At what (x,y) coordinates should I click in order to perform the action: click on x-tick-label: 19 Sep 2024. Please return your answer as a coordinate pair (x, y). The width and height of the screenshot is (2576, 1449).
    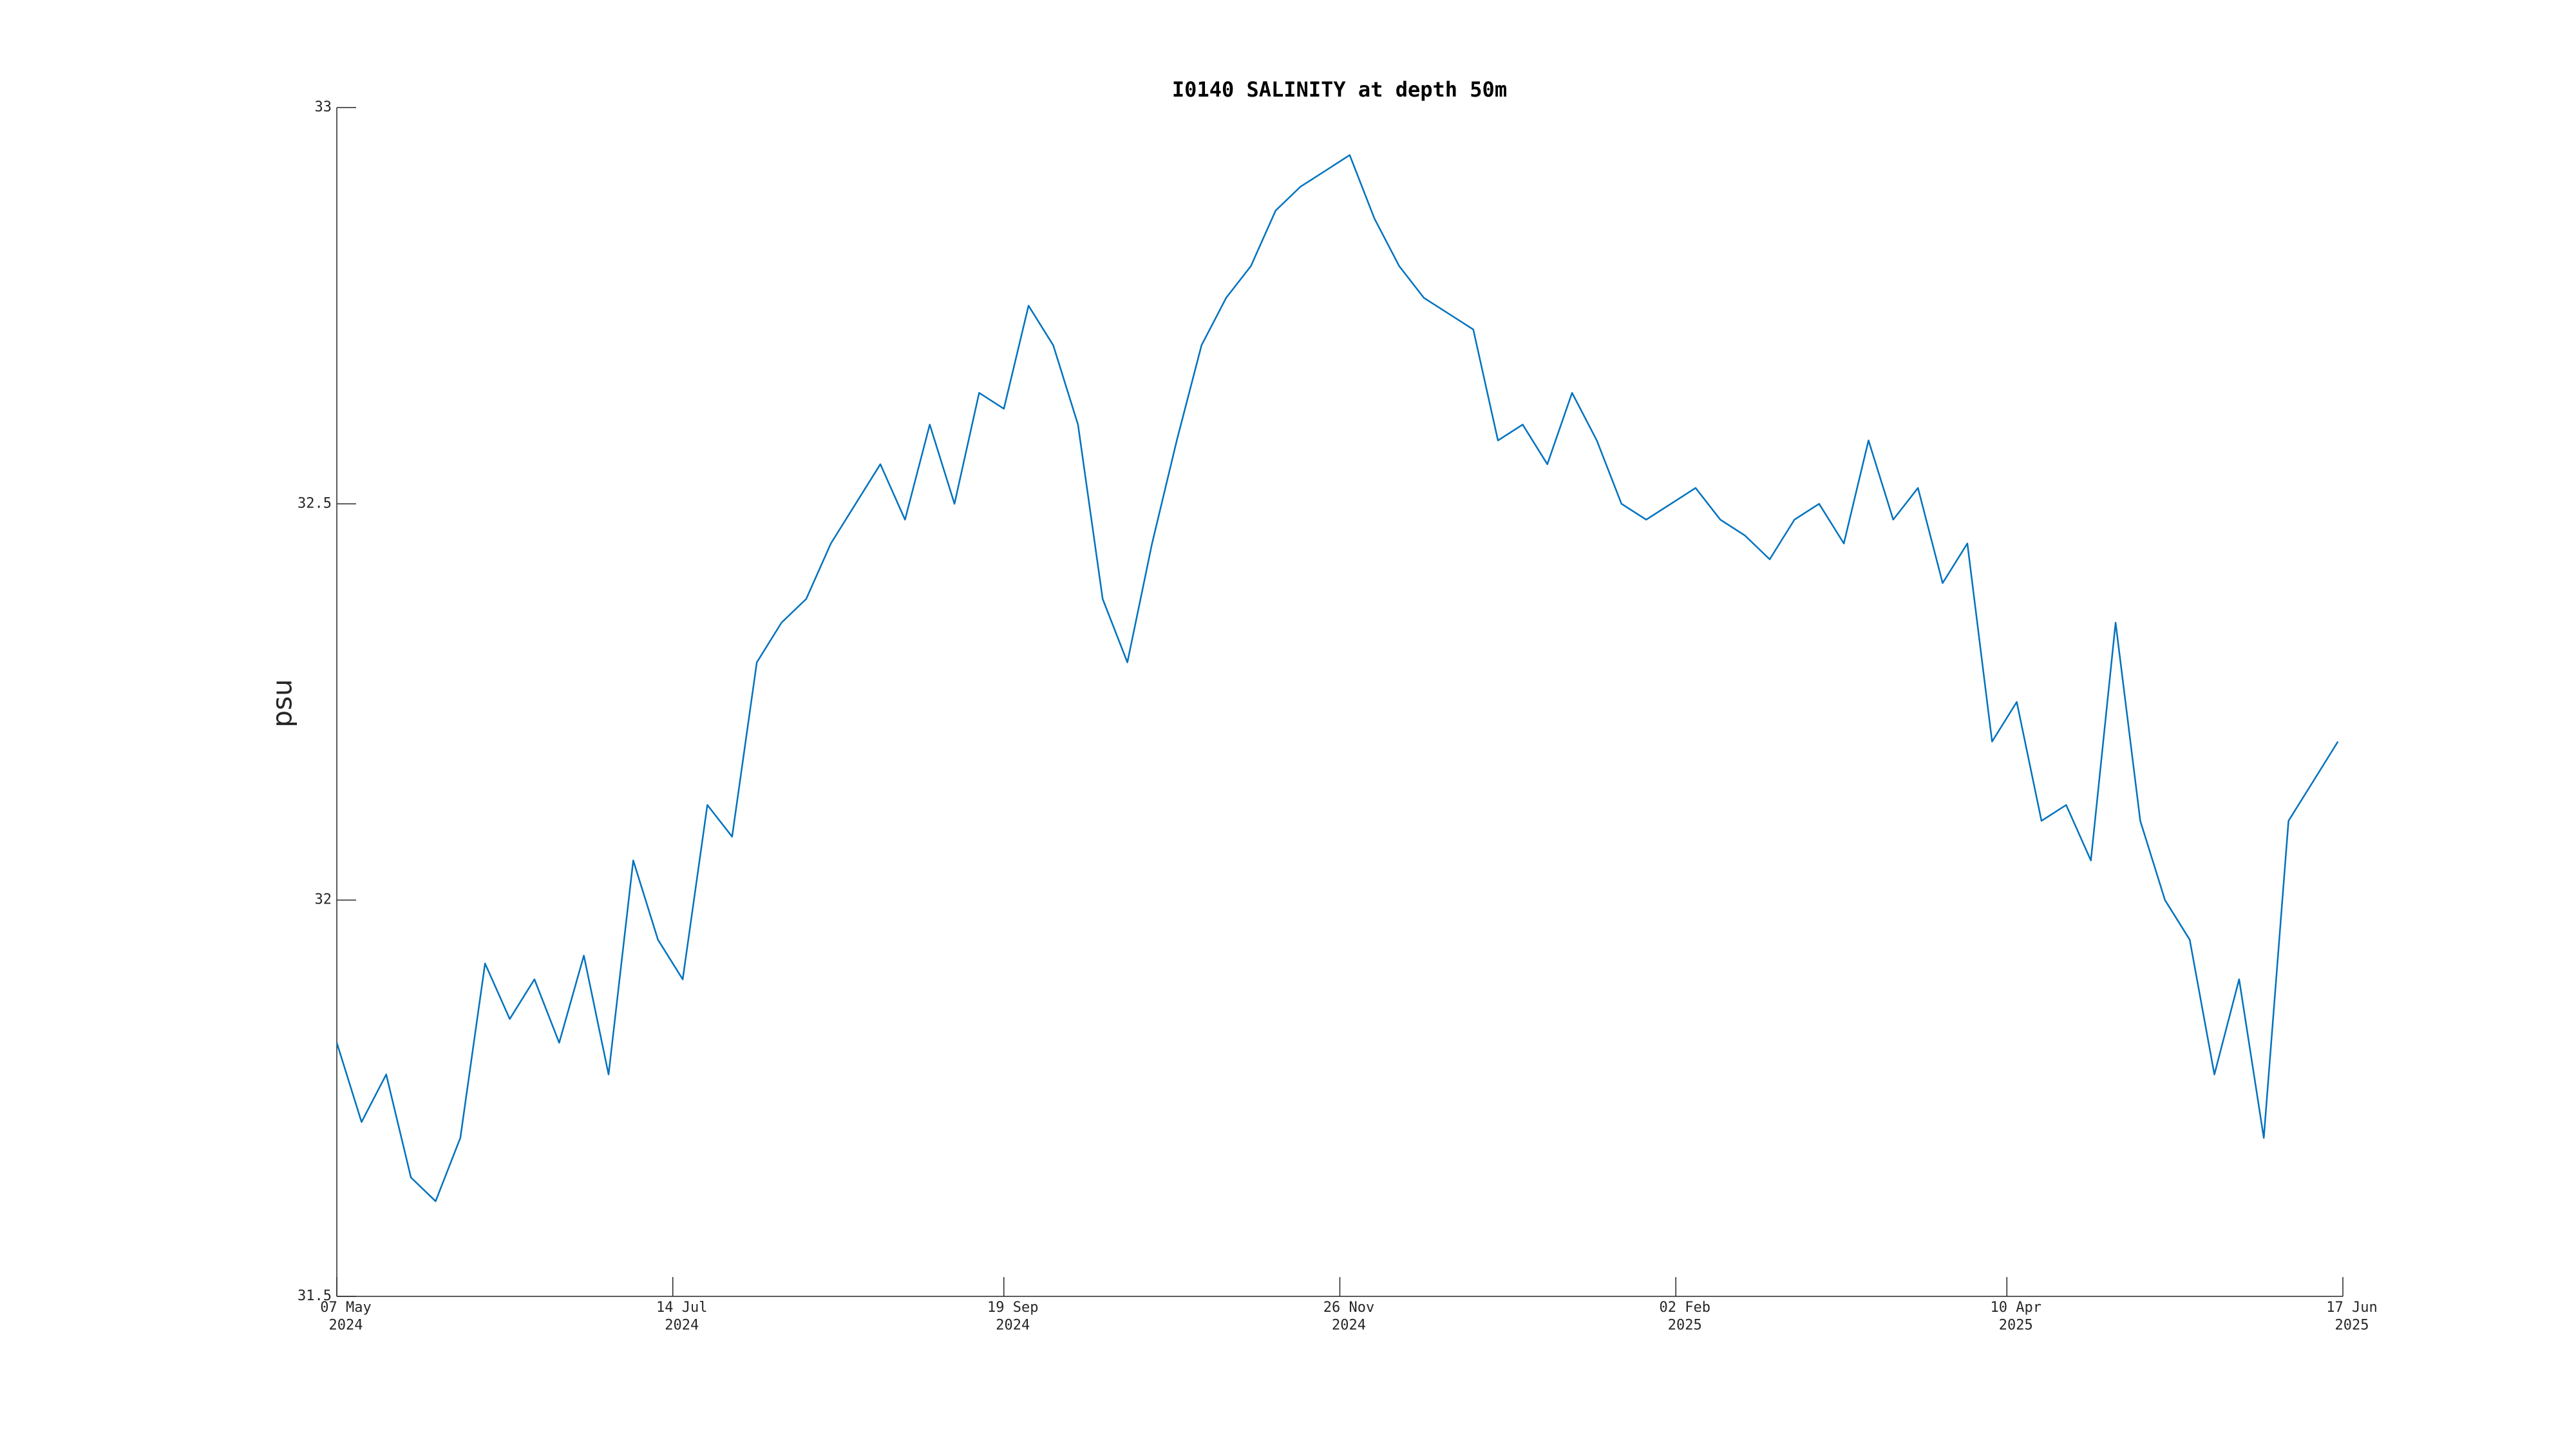
    Looking at the image, I should click on (1012, 1317).